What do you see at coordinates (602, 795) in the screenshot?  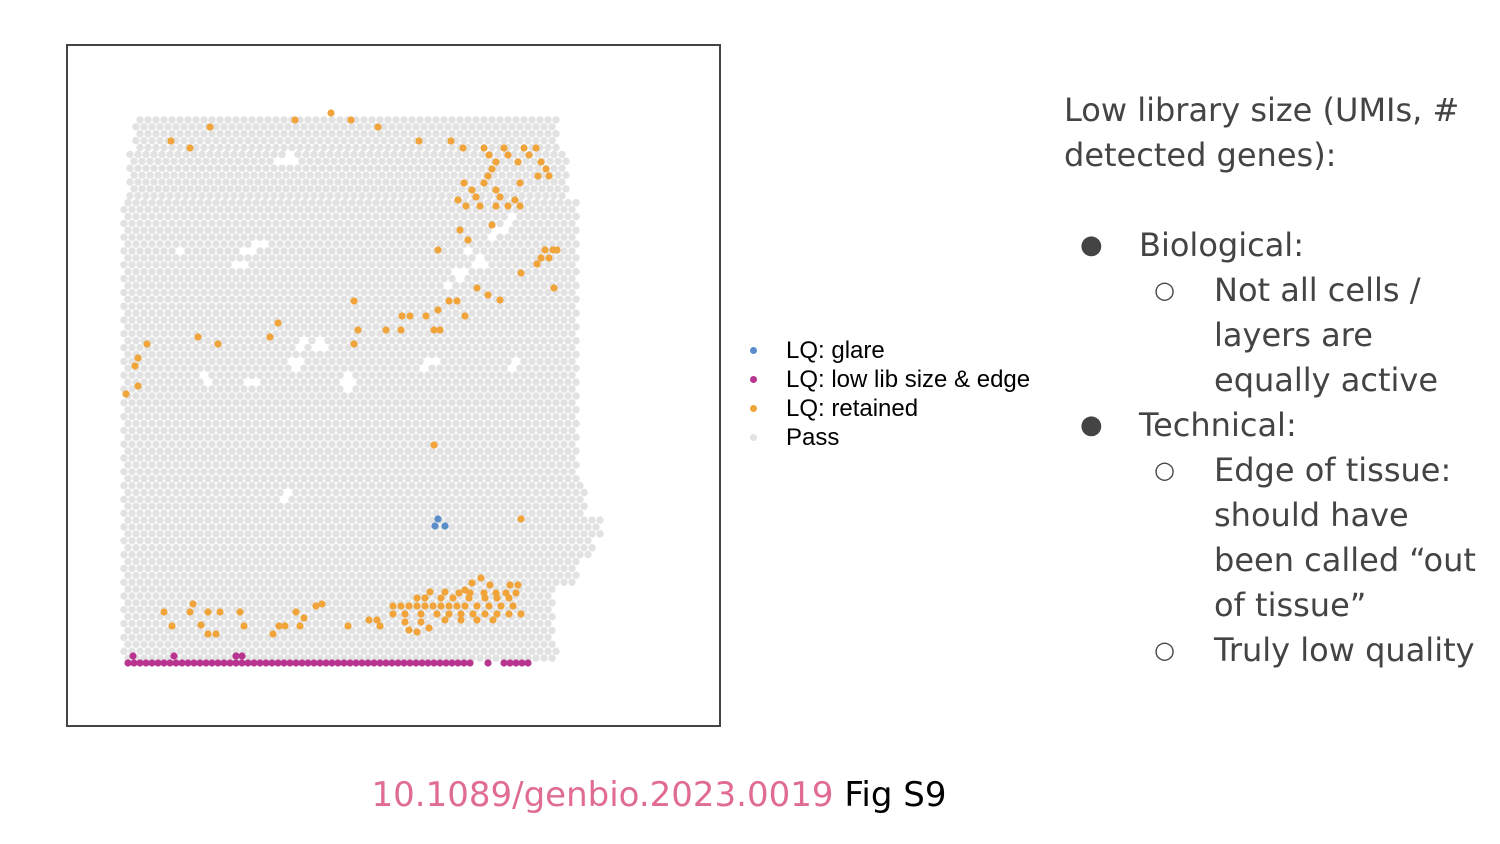 I see `doi-link: 10.1089/genbio.2023.0019` at bounding box center [602, 795].